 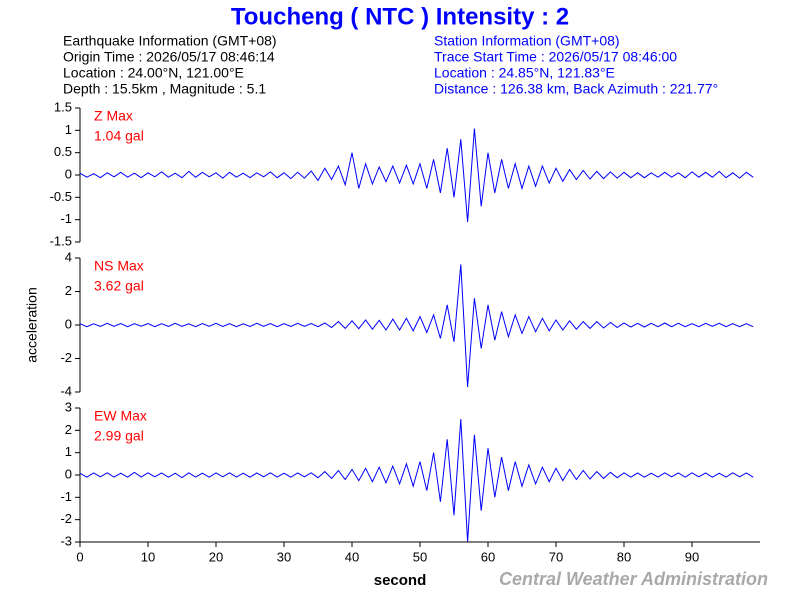 I want to click on y-tick-label: -3, so click(x=66, y=540).